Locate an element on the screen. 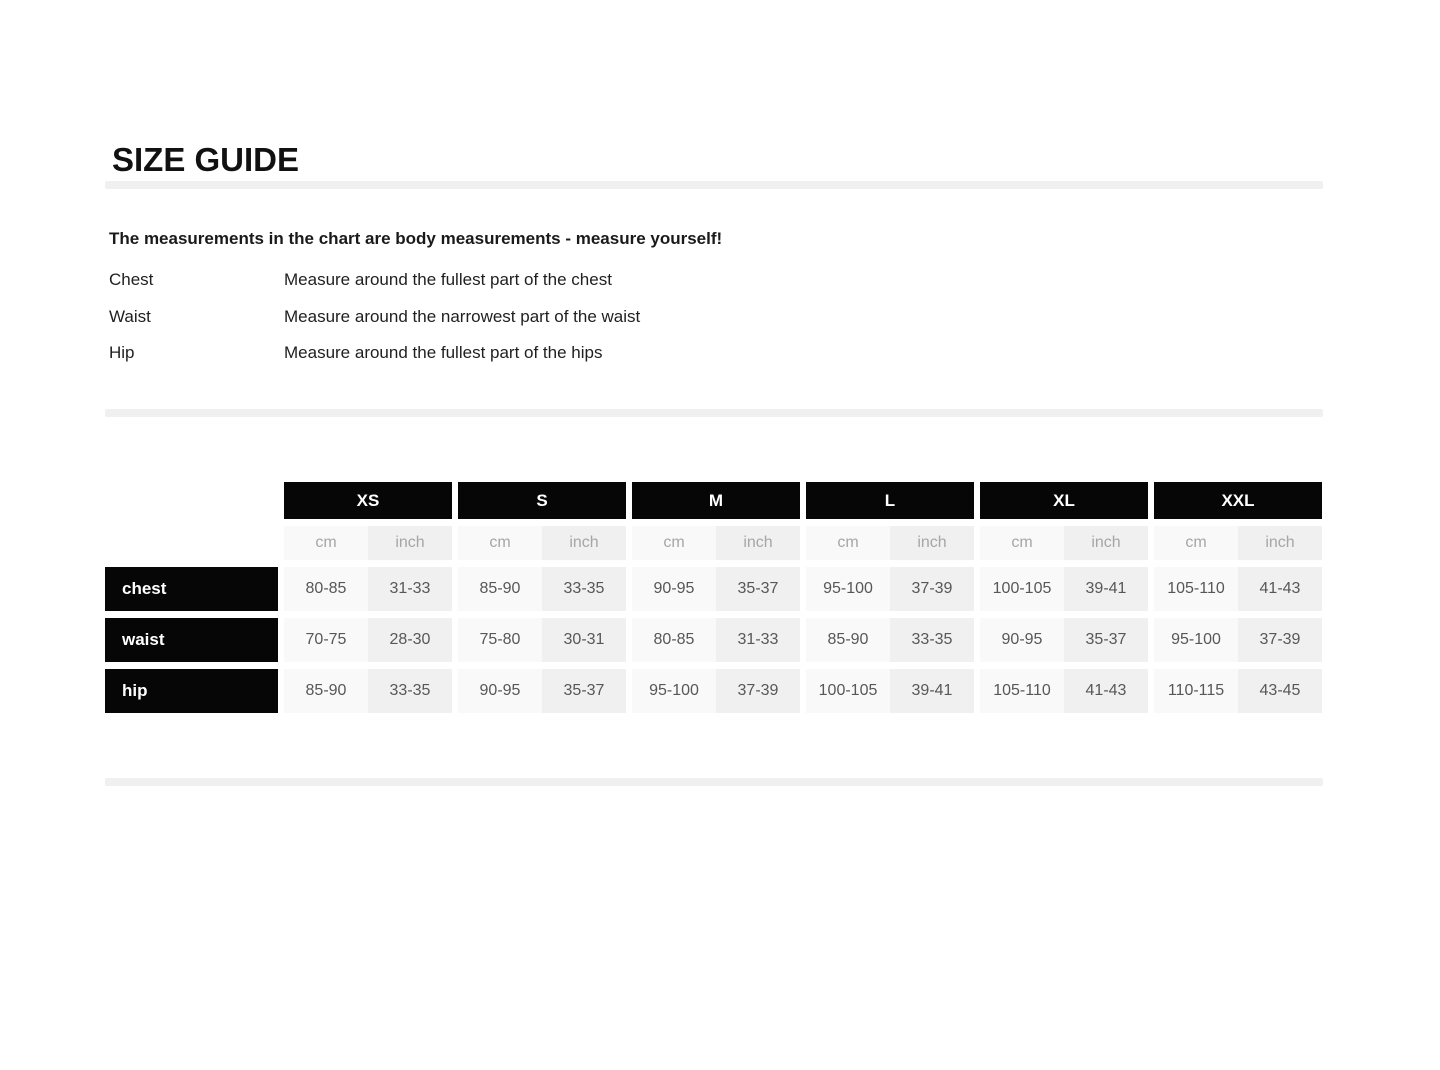  value-group-xl: 90-95 35-37 is located at coordinates (1064, 640).